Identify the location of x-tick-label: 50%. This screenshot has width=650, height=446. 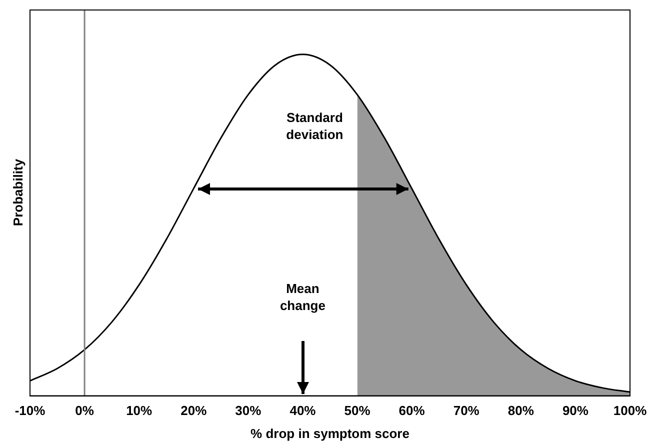
(357, 410).